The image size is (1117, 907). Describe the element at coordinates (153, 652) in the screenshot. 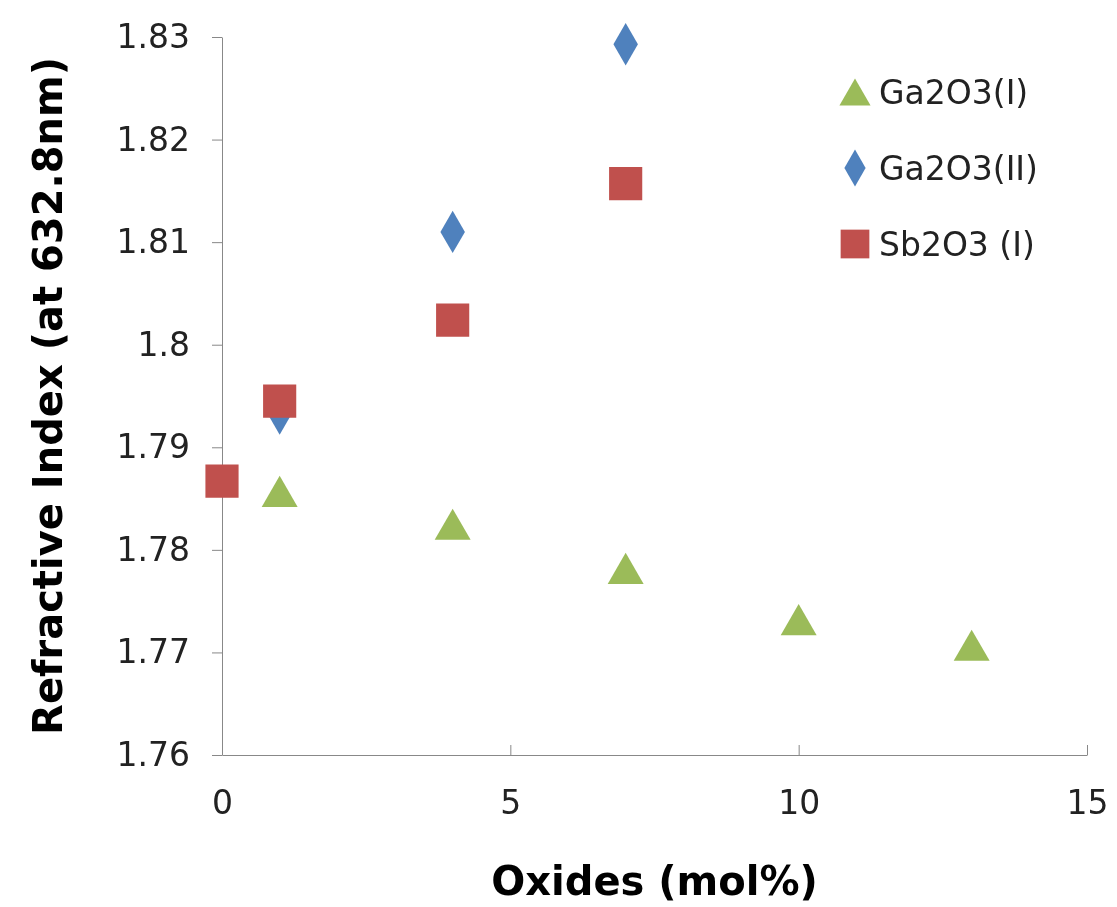

I see `y-tick-label: 1.77` at that location.